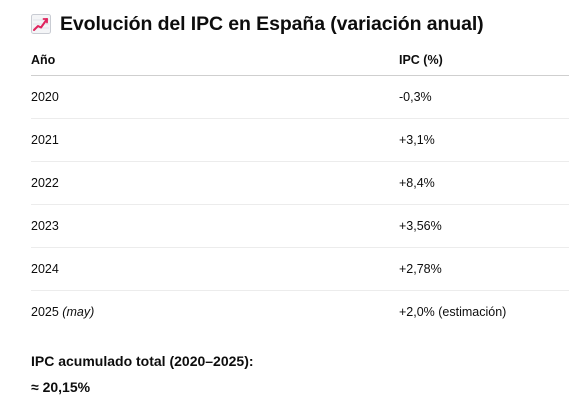 This screenshot has width=569, height=402. What do you see at coordinates (484, 226) in the screenshot?
I see `ipc-cell: +3,56%` at bounding box center [484, 226].